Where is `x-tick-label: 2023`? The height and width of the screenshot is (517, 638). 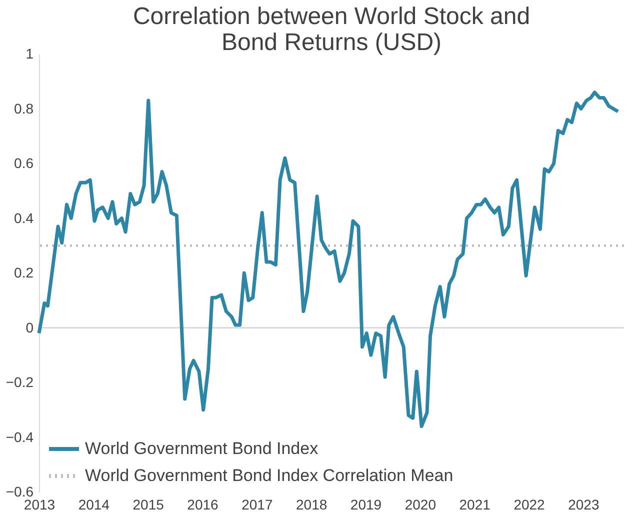
x-tick-label: 2023 is located at coordinates (584, 504).